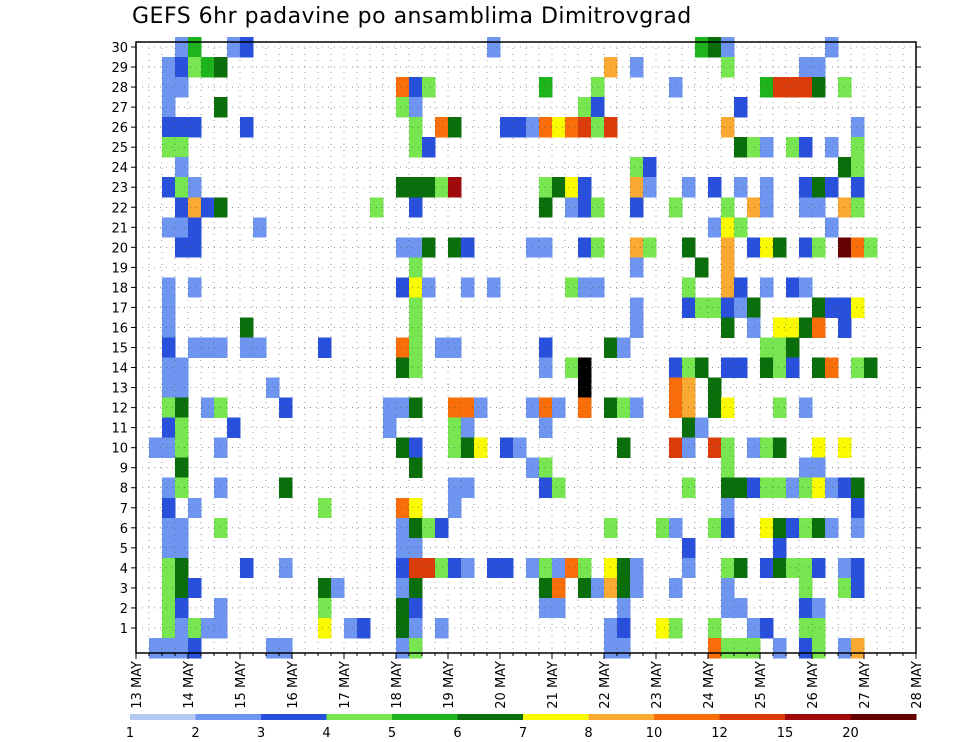 This screenshot has height=742, width=960. Describe the element at coordinates (293, 685) in the screenshot. I see `x-tick-label: 16 MAY` at that location.